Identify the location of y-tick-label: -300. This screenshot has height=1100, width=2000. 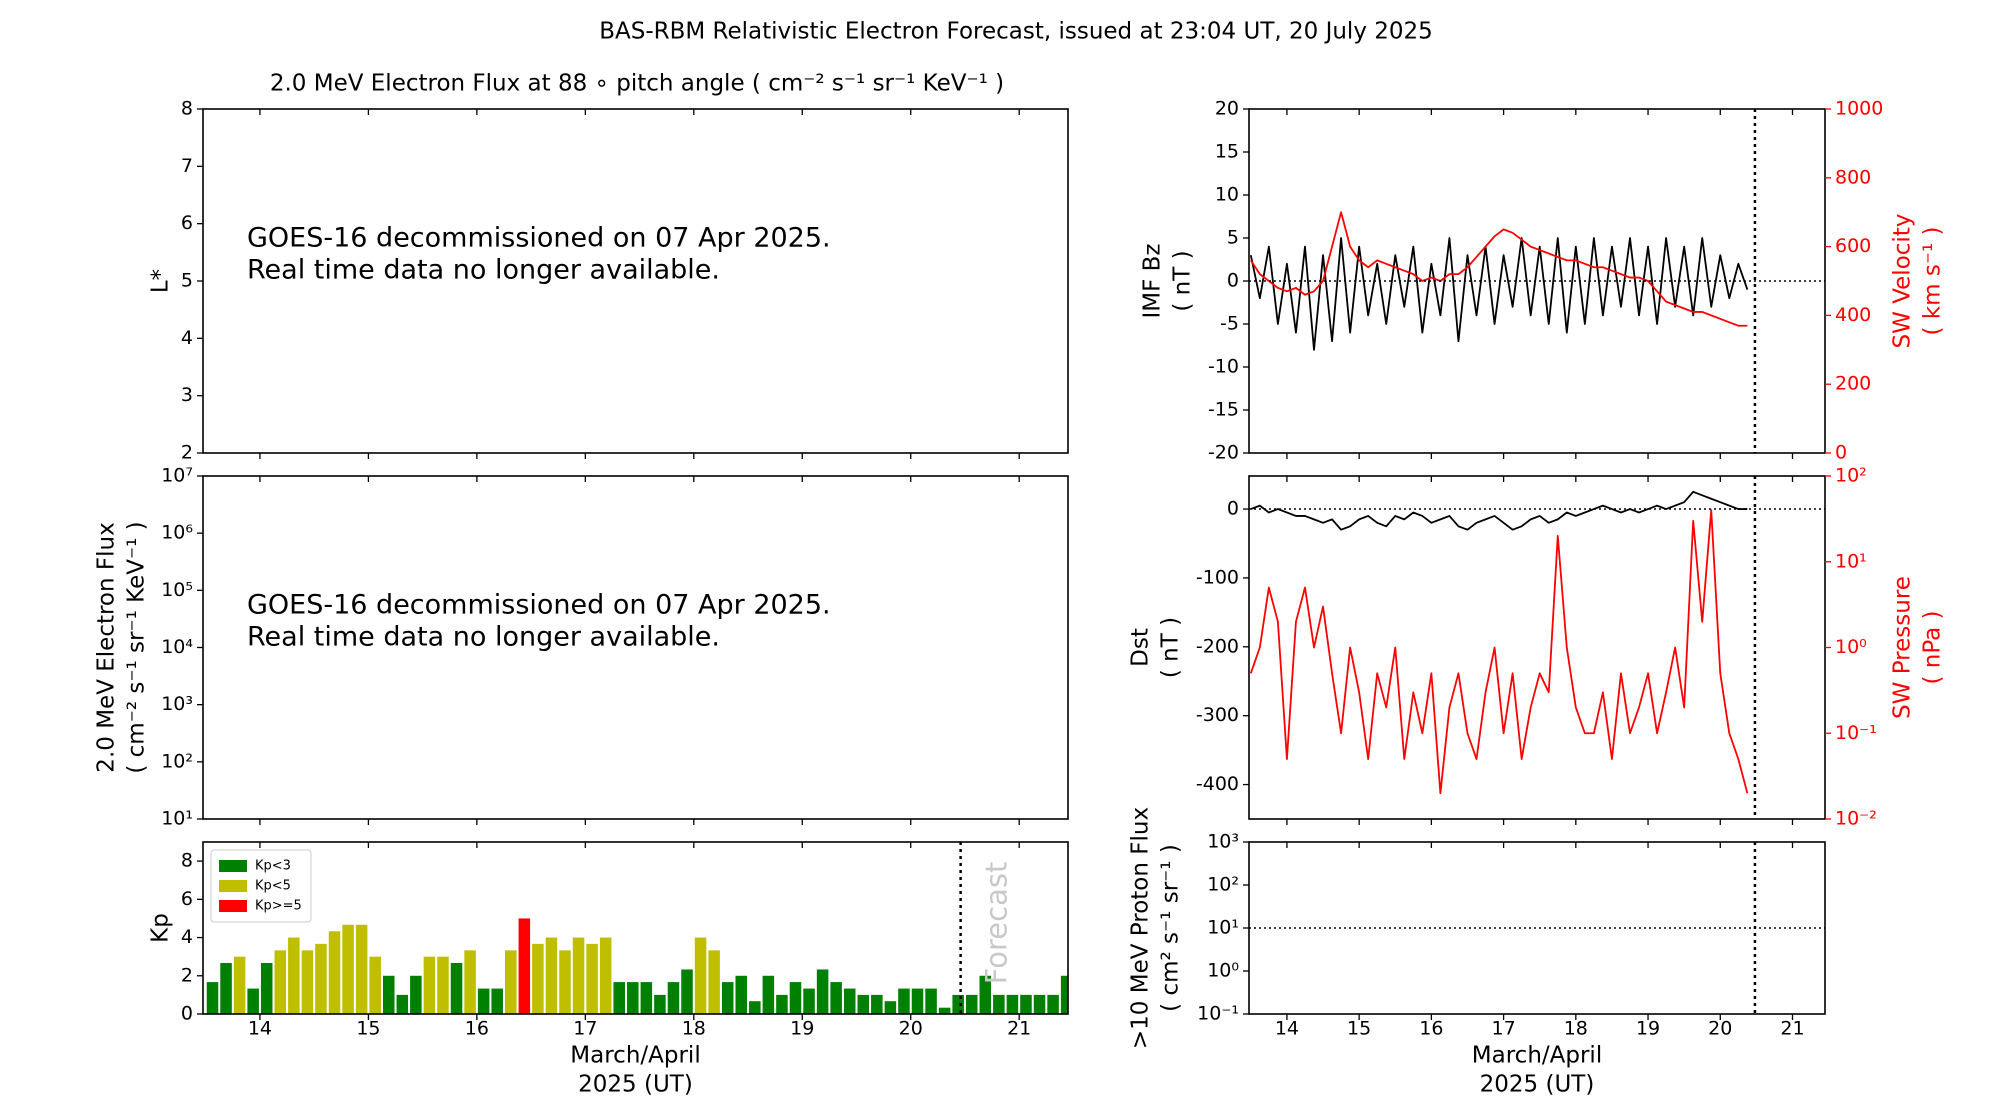
(1217, 715).